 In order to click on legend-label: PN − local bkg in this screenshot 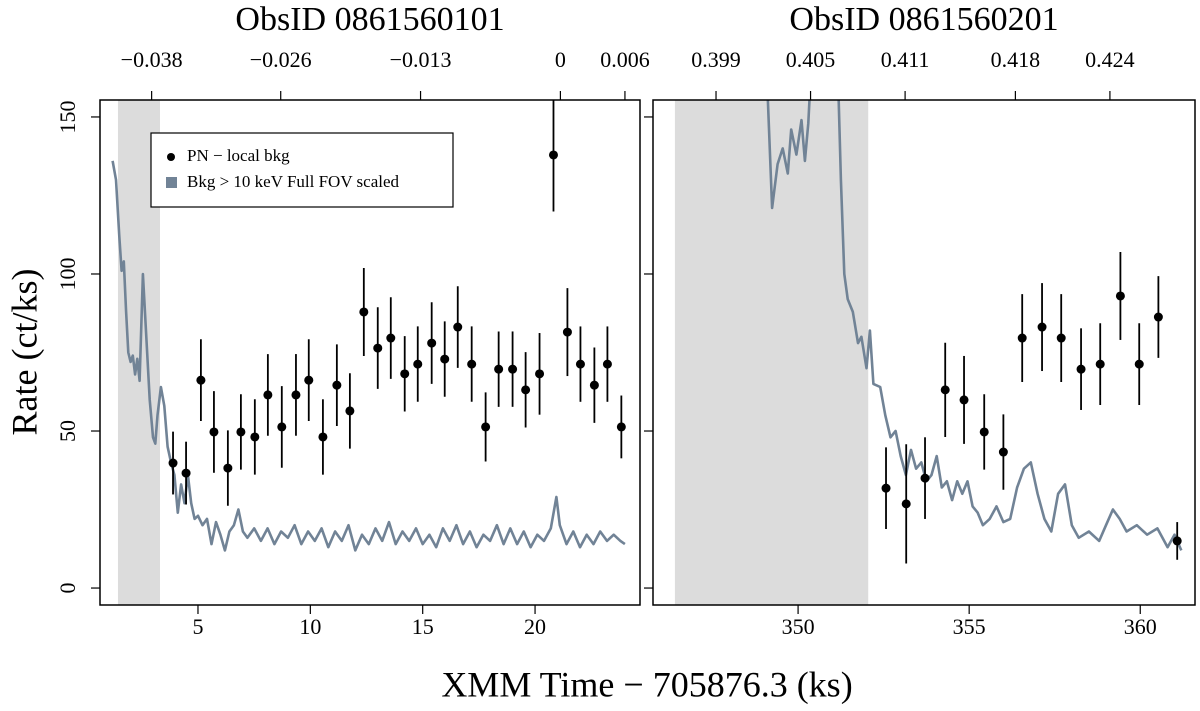, I will do `click(238, 155)`.